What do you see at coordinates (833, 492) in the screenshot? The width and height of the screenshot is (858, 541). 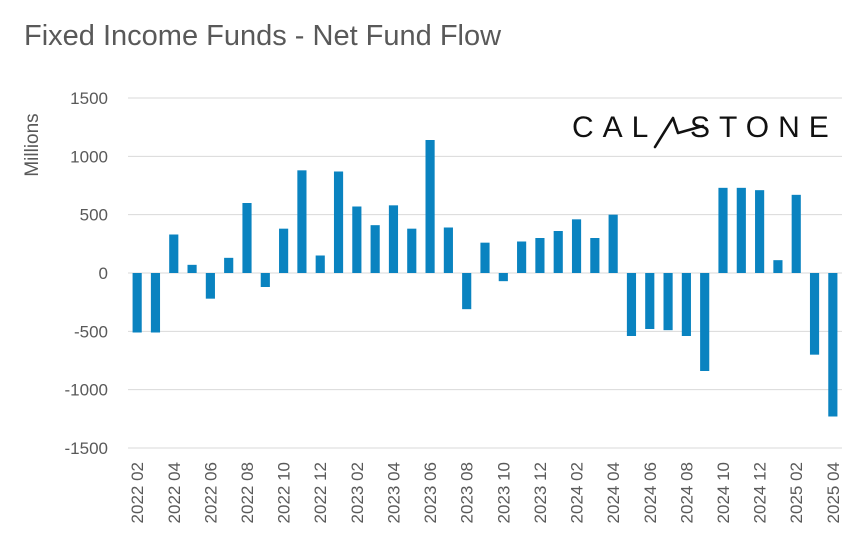 I see `x-tick-label: 2025 04` at bounding box center [833, 492].